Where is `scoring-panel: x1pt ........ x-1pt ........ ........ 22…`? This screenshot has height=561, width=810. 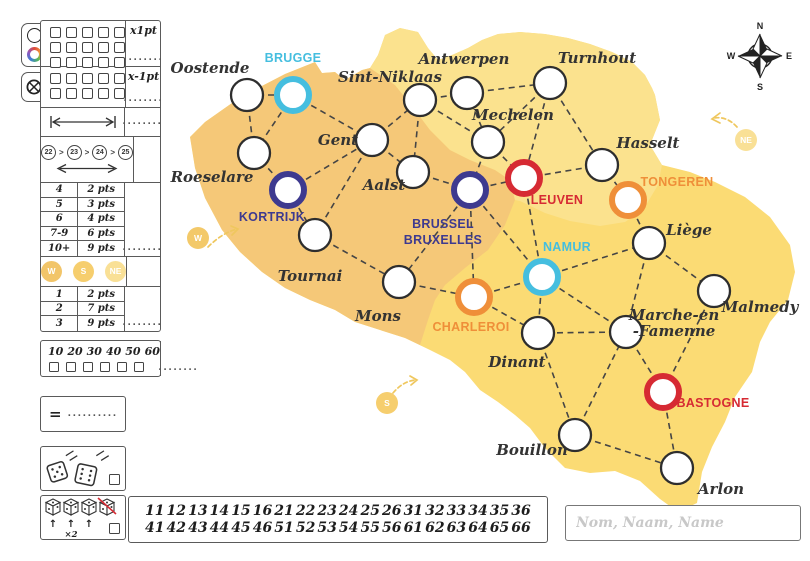 scoring-panel: x1pt ........ x-1pt ........ ........ 22… is located at coordinates (102, 176).